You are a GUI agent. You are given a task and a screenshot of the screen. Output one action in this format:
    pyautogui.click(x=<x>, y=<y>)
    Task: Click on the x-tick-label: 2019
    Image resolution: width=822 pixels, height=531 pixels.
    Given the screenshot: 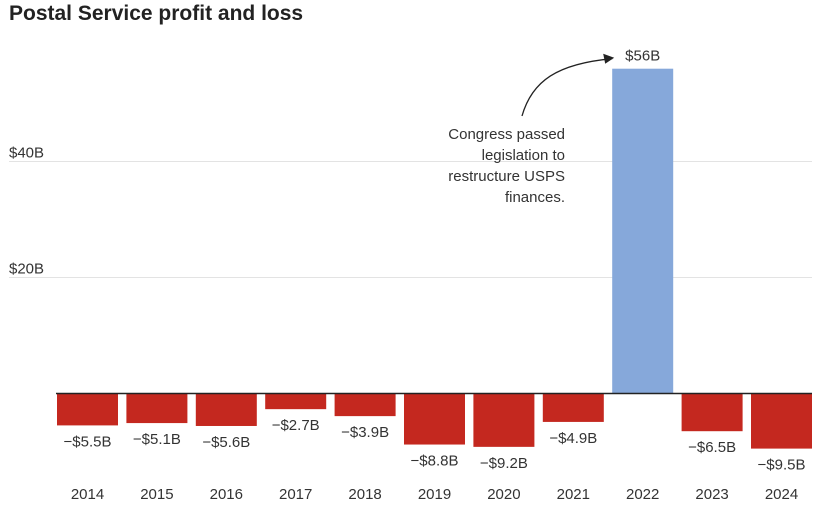 What is the action you would take?
    pyautogui.click(x=434, y=494)
    